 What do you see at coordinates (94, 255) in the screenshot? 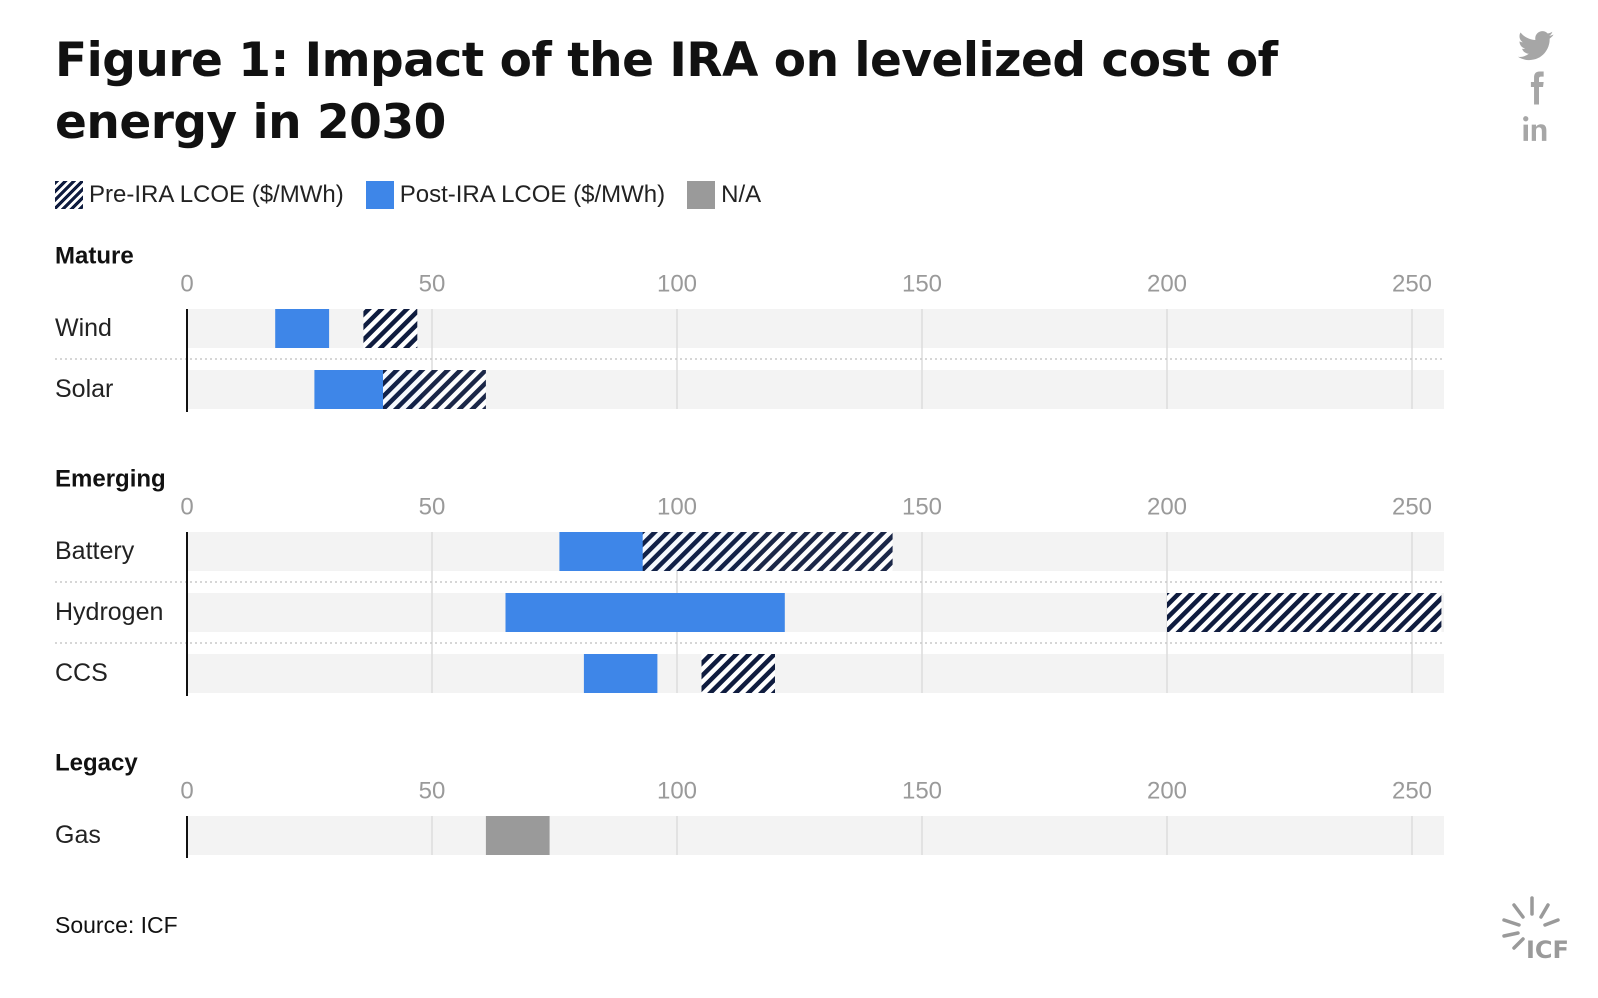
I see `group-label-mature: Mature` at bounding box center [94, 255].